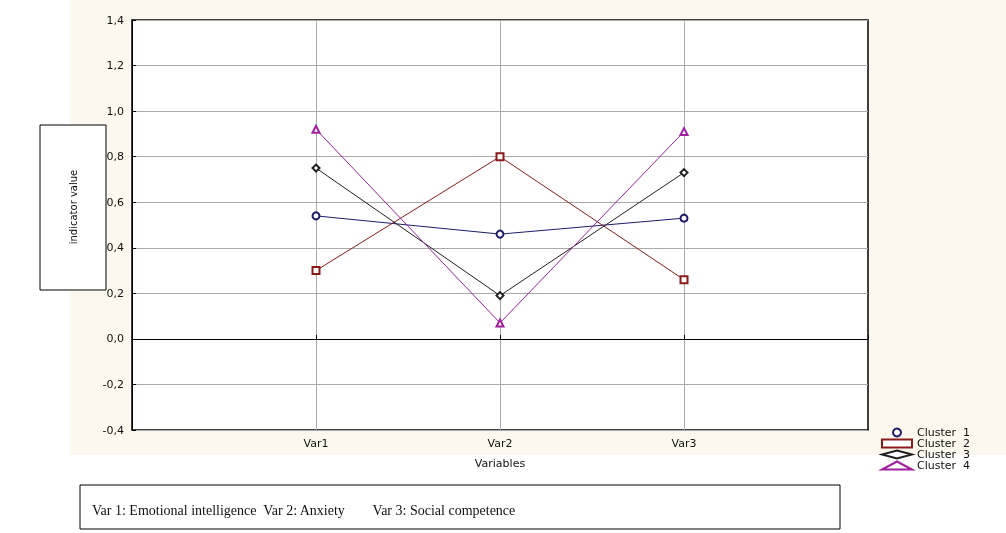 The image size is (1006, 533). I want to click on y-tick-label: 1,2, so click(115, 66).